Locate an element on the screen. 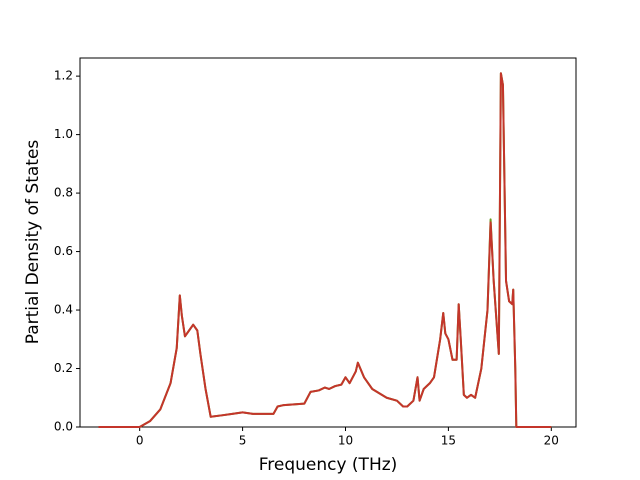 This screenshot has height=480, width=640. y-tick-label: 0.0 is located at coordinates (63, 427).